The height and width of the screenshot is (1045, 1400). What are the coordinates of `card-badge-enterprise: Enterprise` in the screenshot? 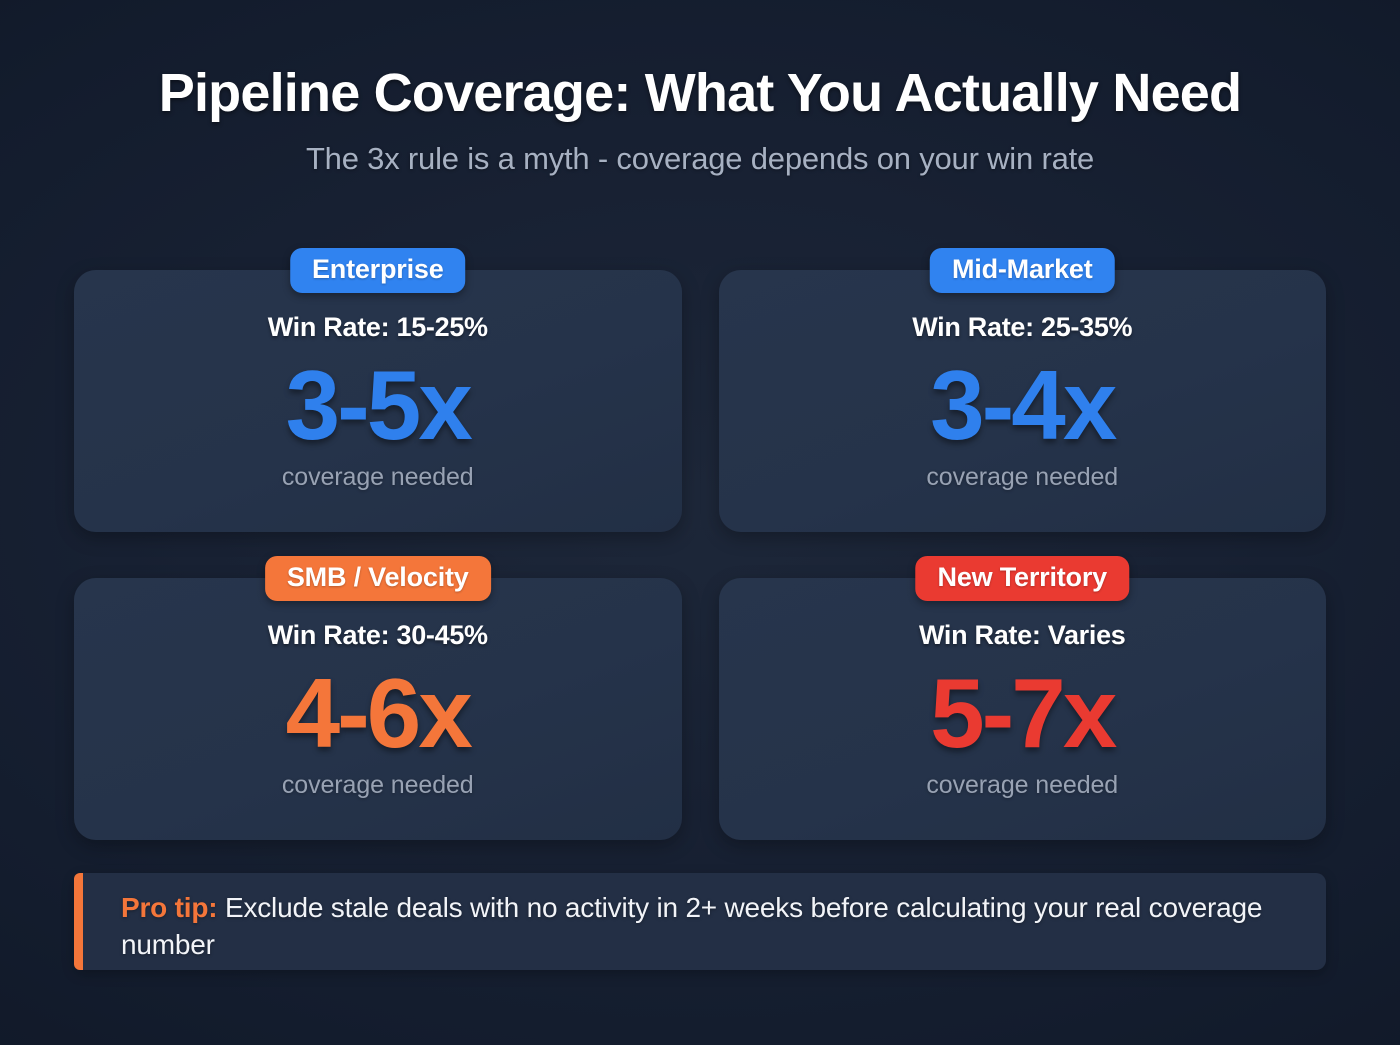 It's located at (377, 270).